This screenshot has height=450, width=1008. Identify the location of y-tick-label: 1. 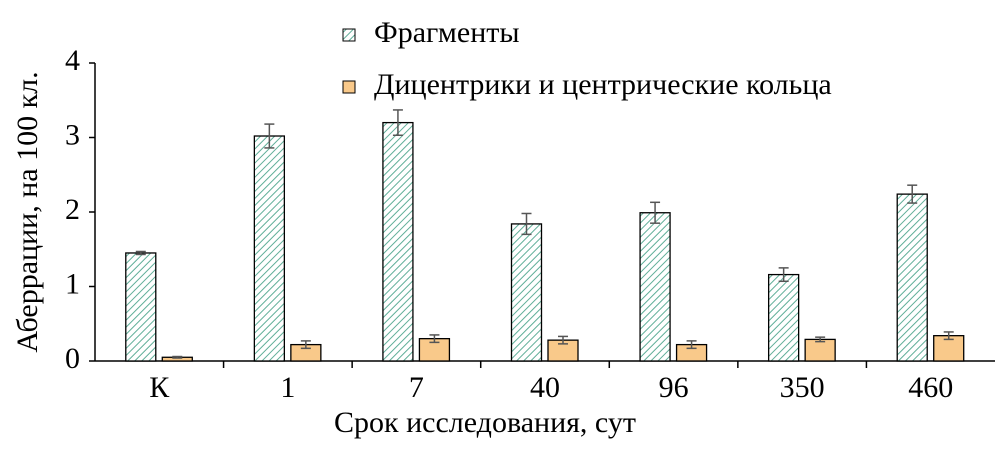
(72, 283).